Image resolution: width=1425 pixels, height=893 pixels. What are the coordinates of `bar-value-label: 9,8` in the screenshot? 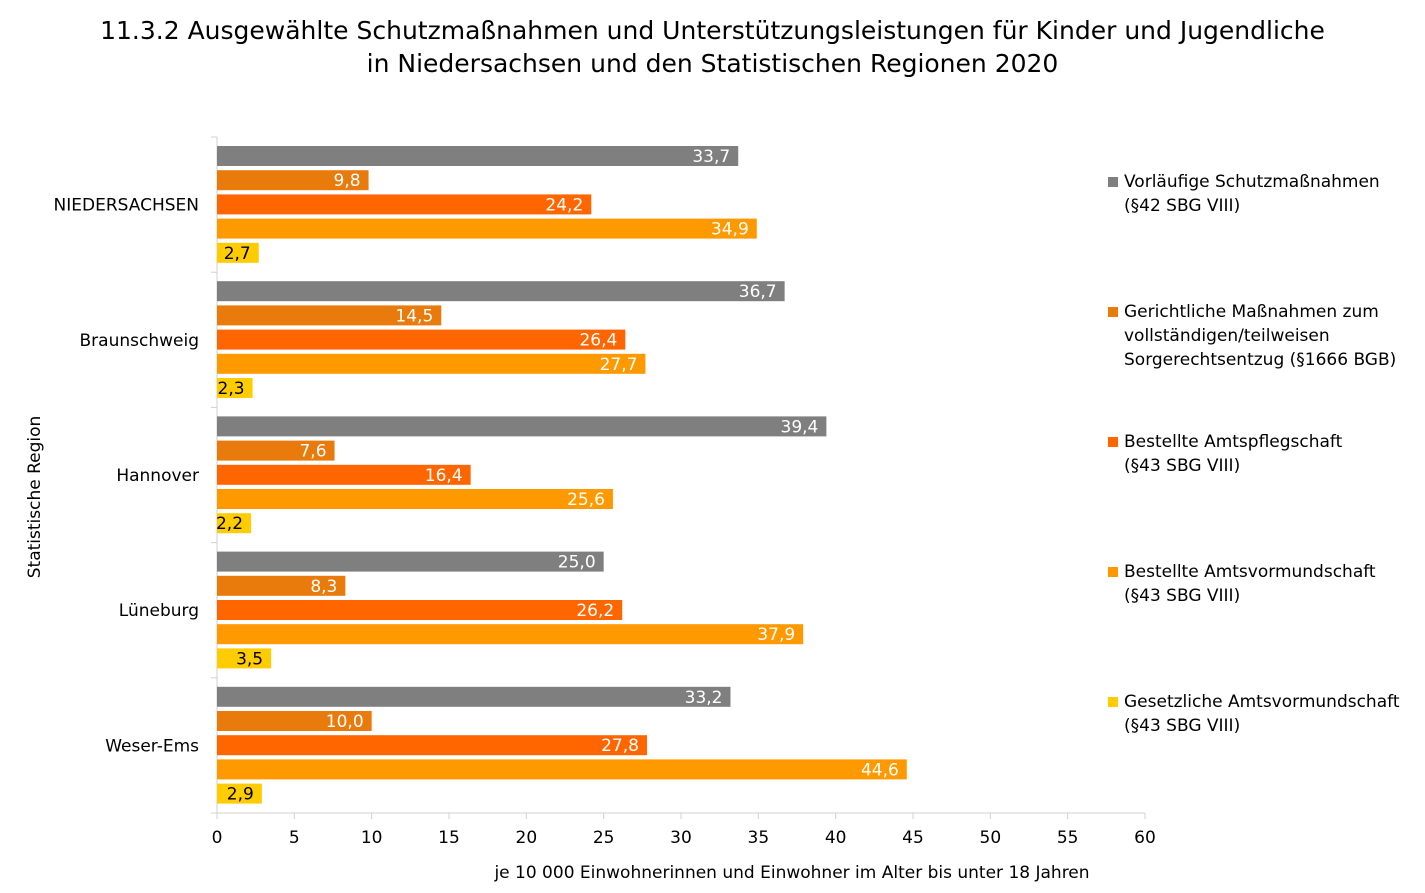 It's located at (347, 181).